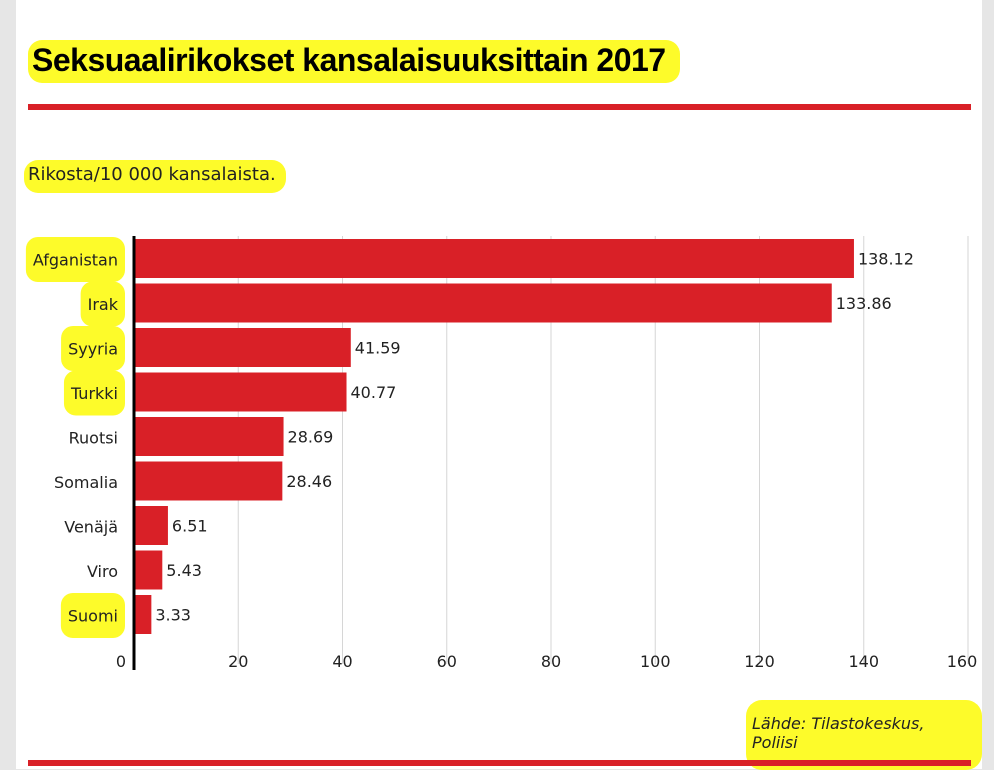 This screenshot has width=994, height=770. I want to click on bar-afganistan, so click(494, 258).